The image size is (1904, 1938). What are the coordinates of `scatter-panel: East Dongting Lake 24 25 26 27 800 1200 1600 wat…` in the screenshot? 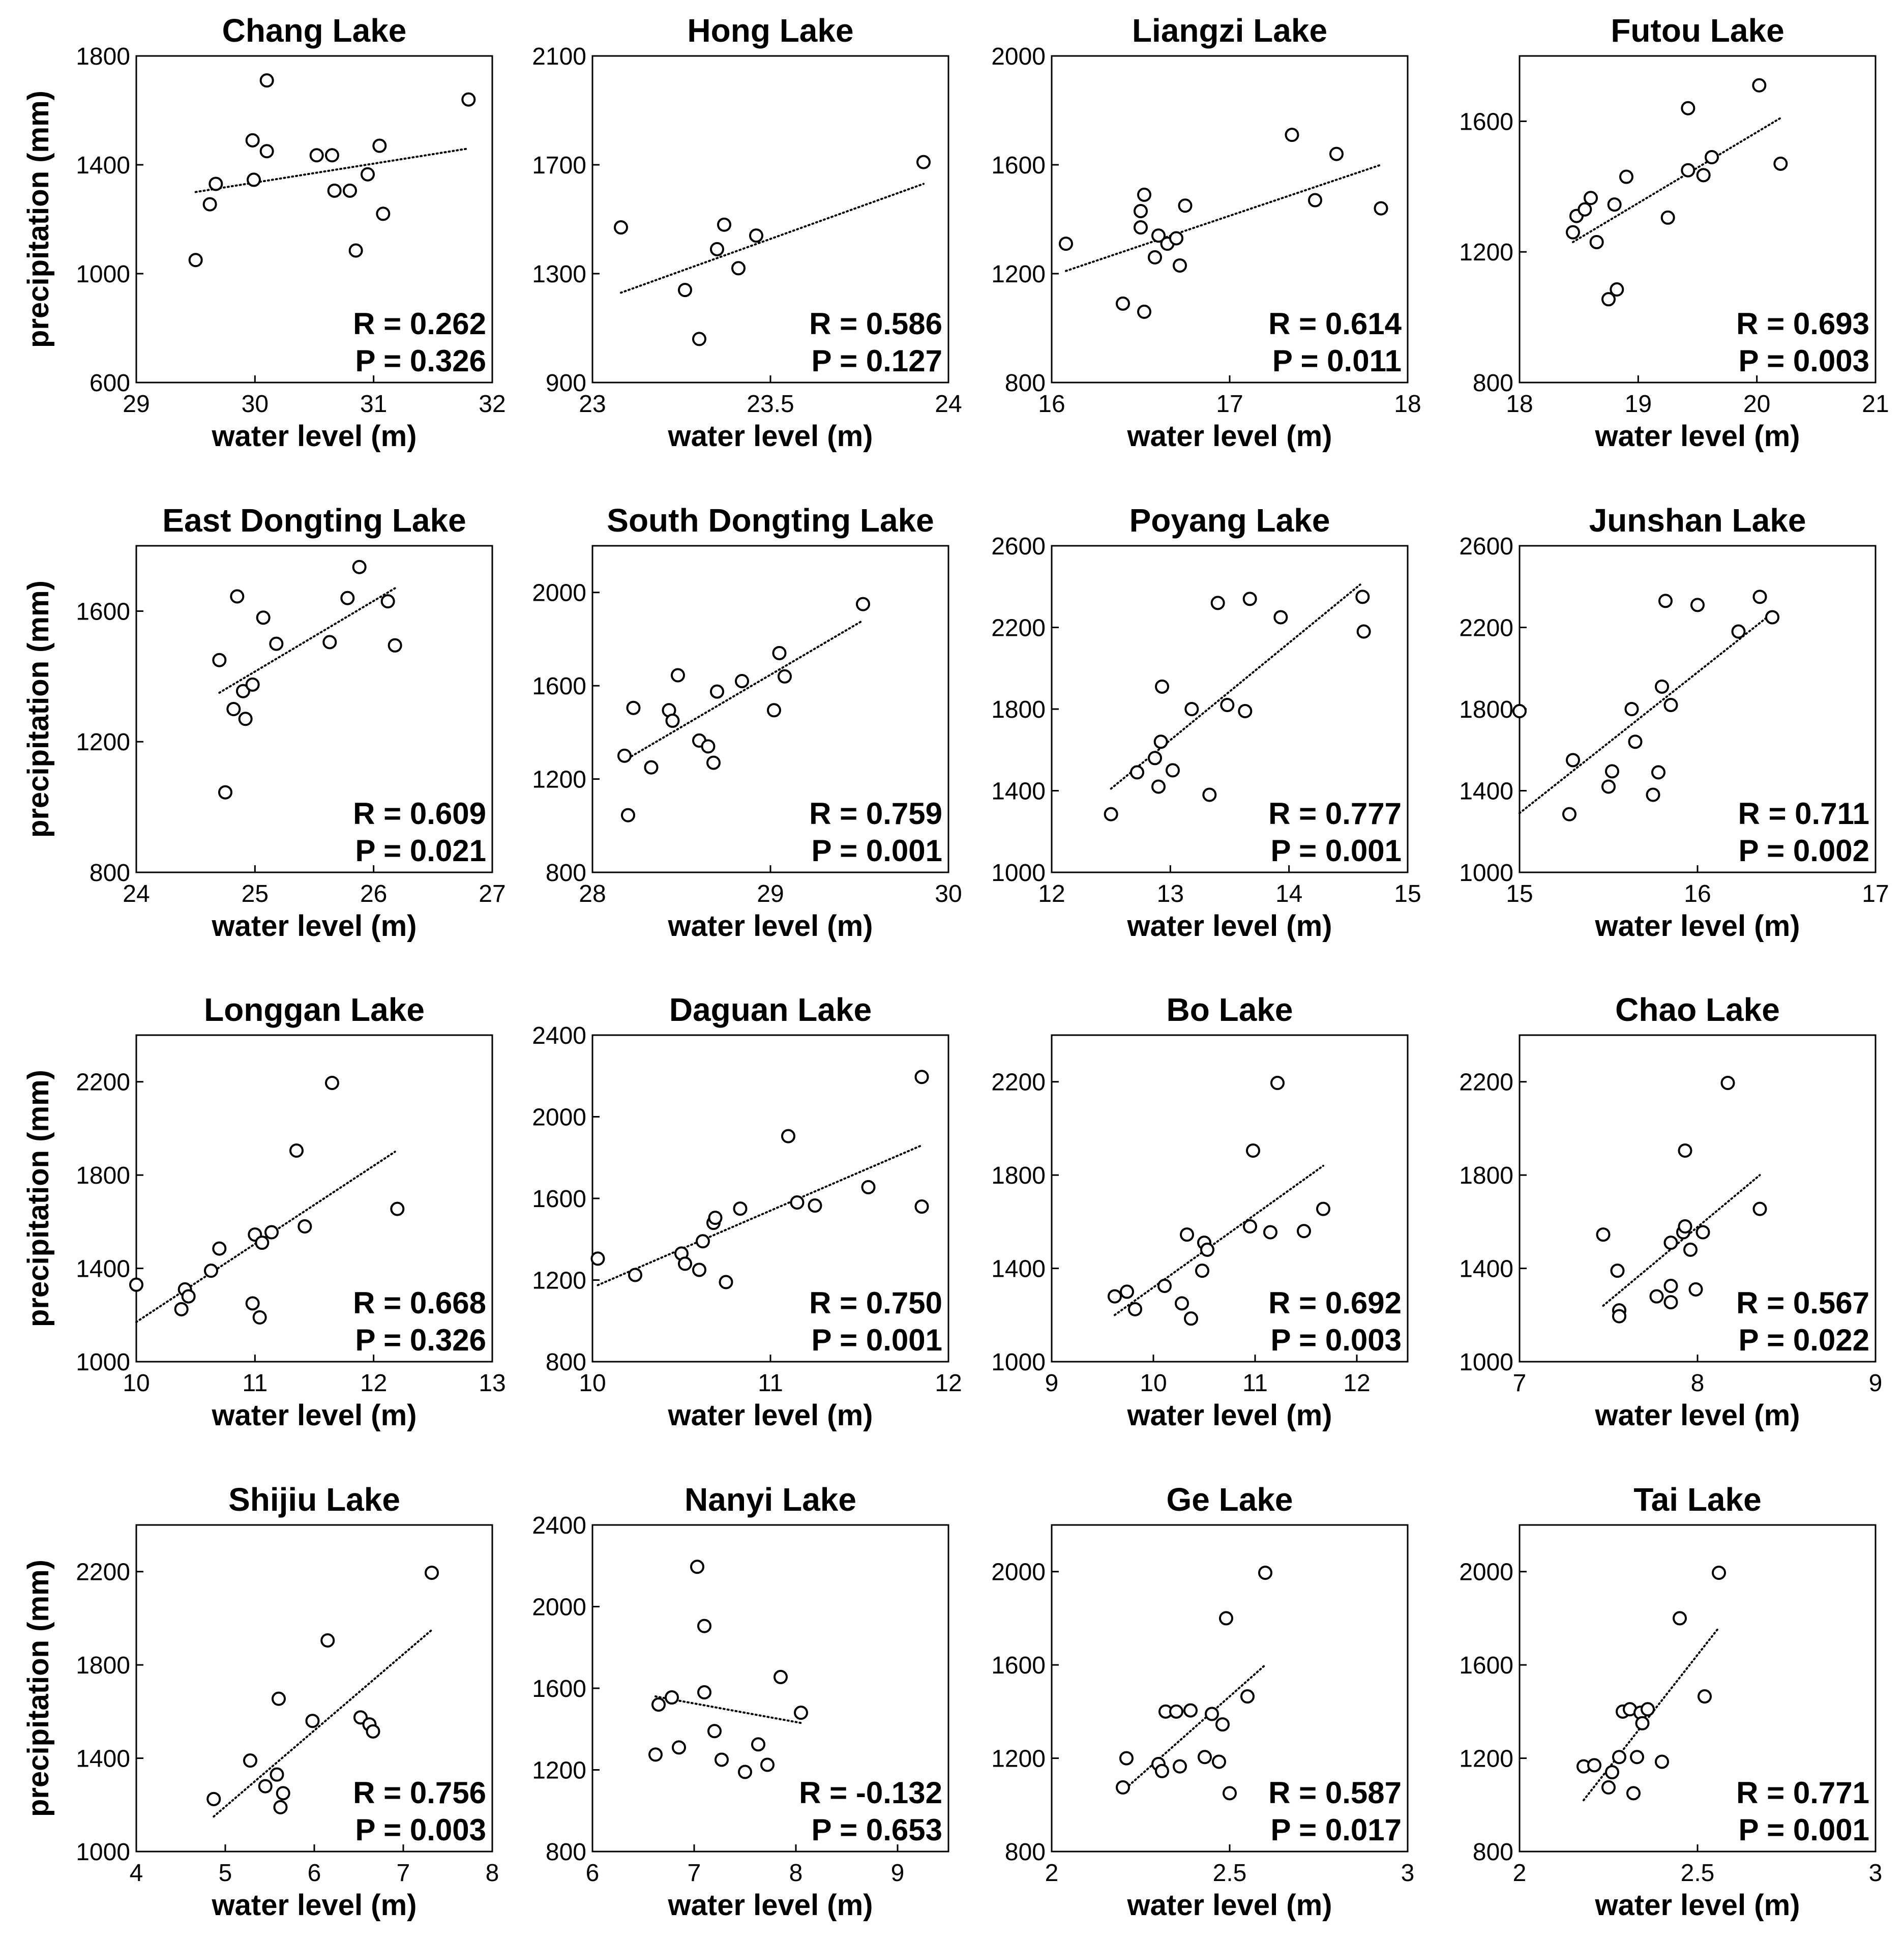 It's located at (264, 722).